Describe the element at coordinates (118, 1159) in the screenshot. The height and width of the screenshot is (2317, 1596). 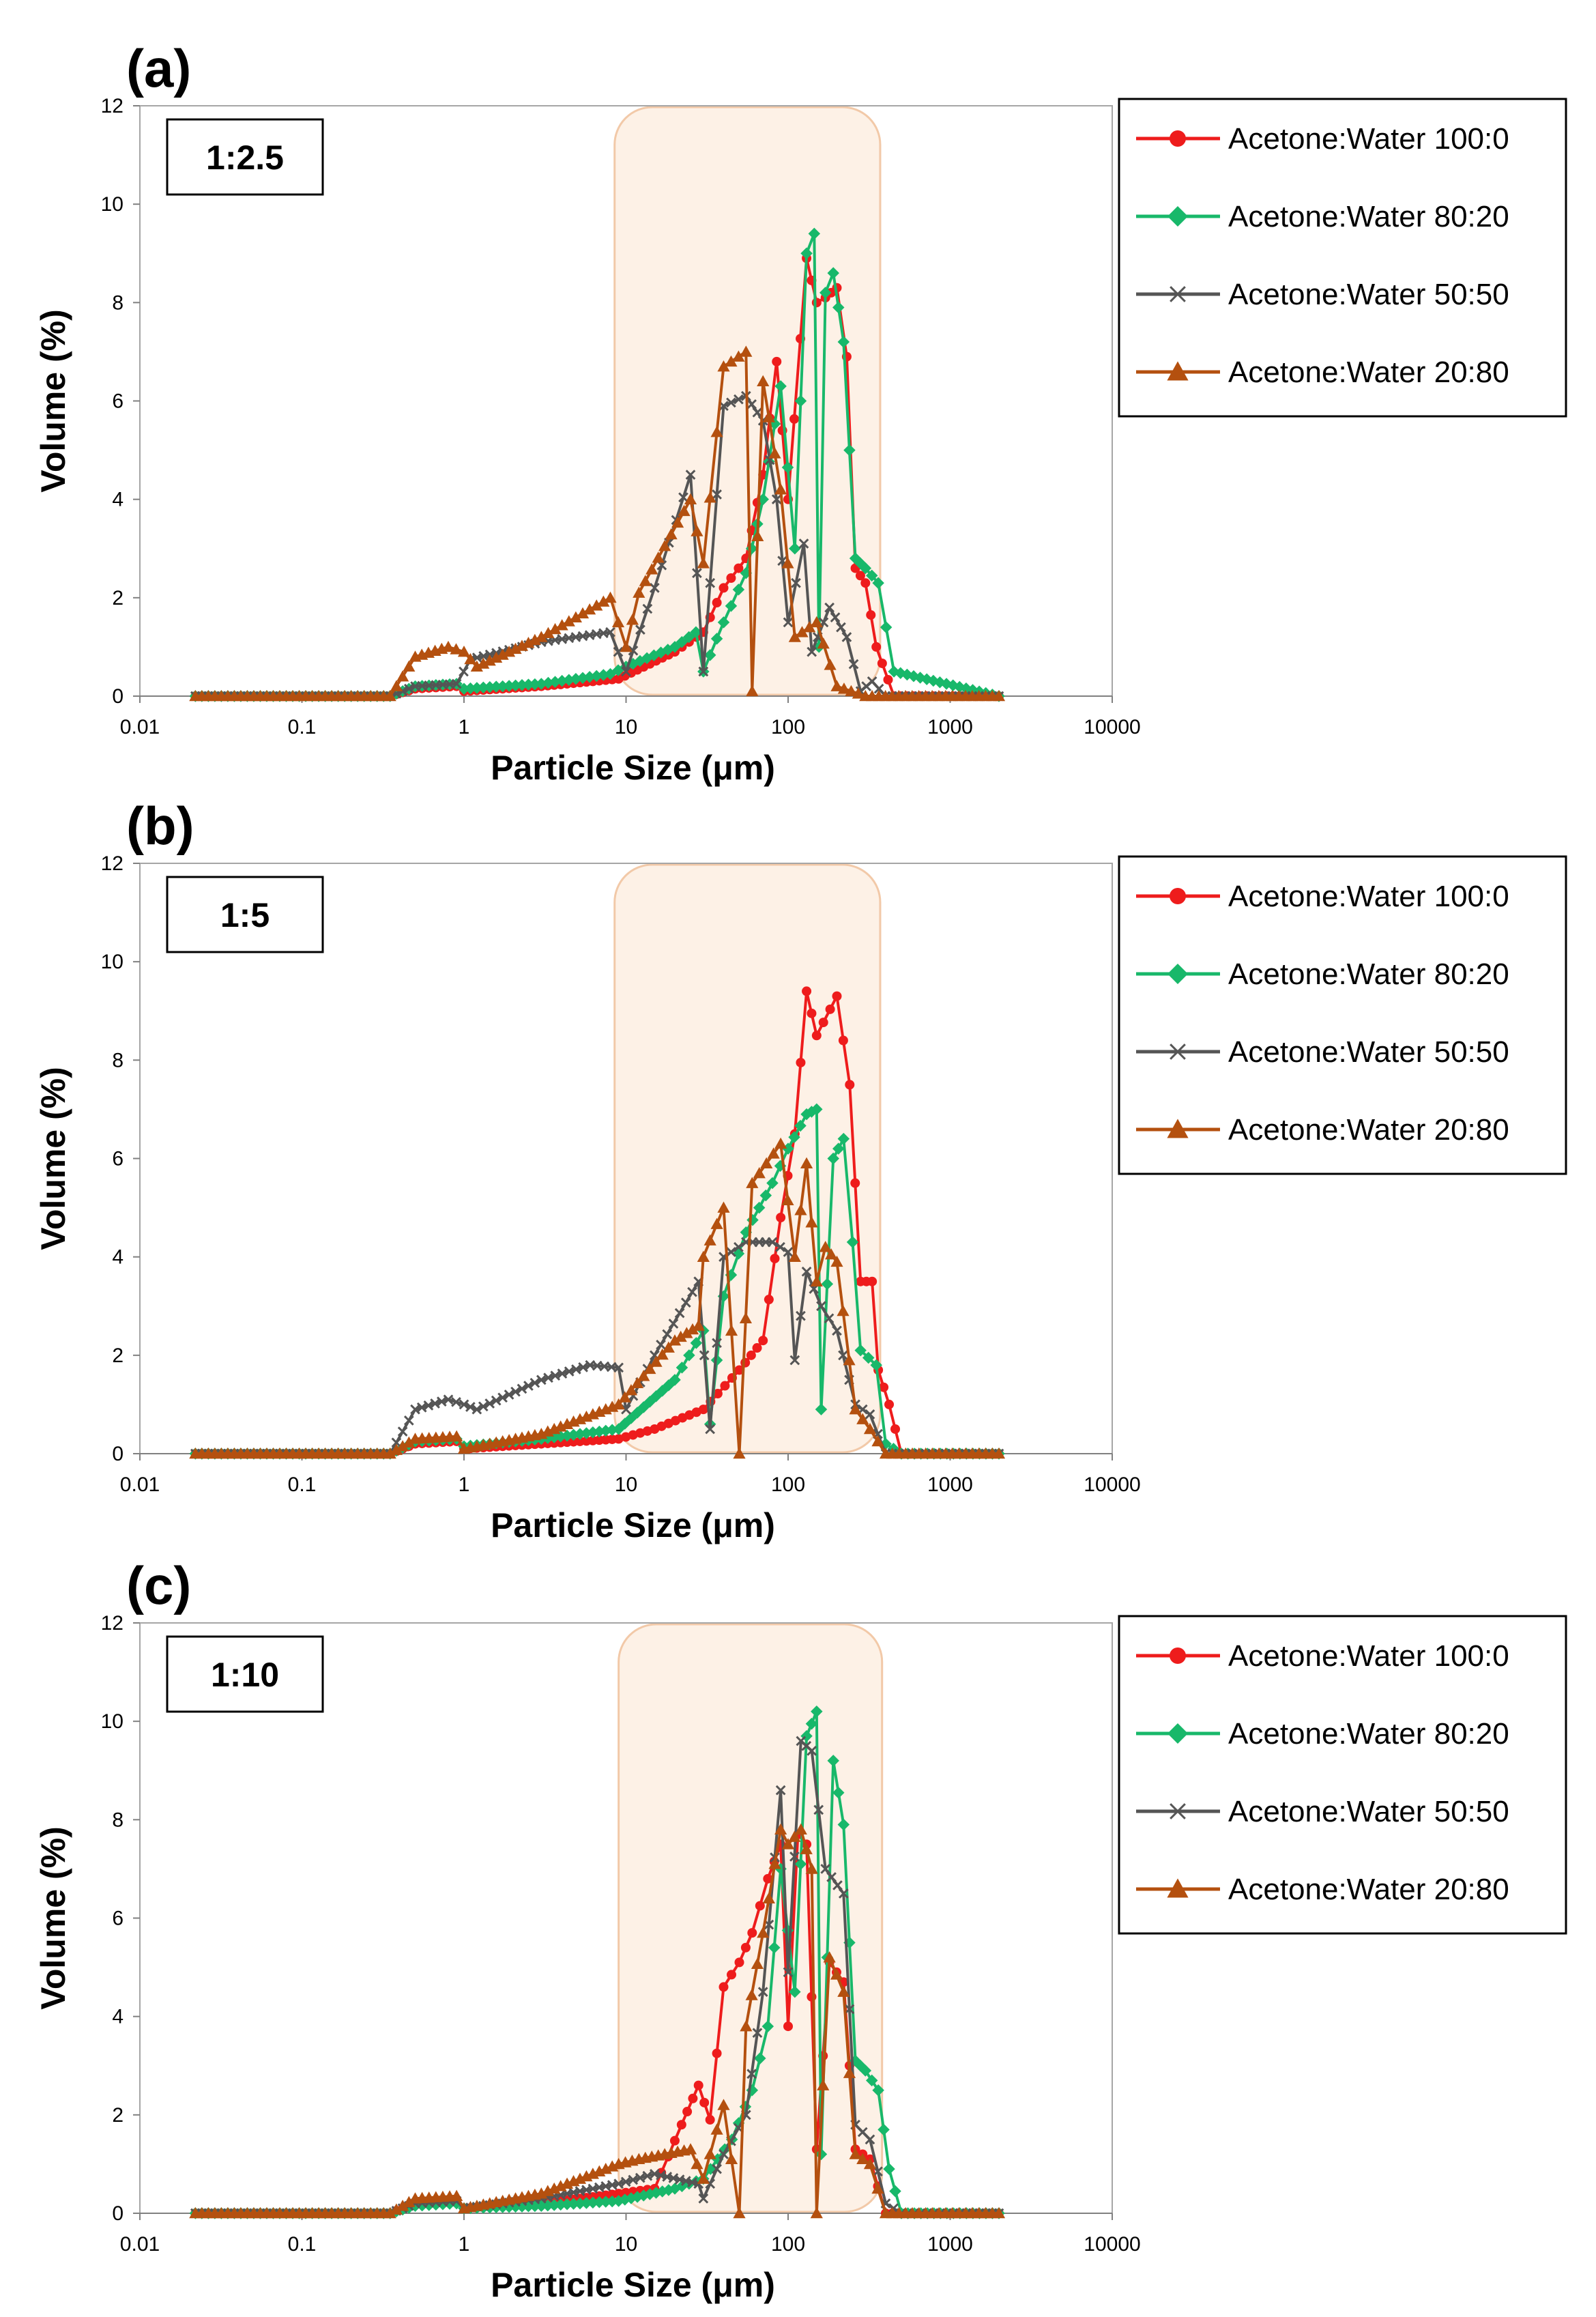
I see `y-tick-label: 6` at that location.